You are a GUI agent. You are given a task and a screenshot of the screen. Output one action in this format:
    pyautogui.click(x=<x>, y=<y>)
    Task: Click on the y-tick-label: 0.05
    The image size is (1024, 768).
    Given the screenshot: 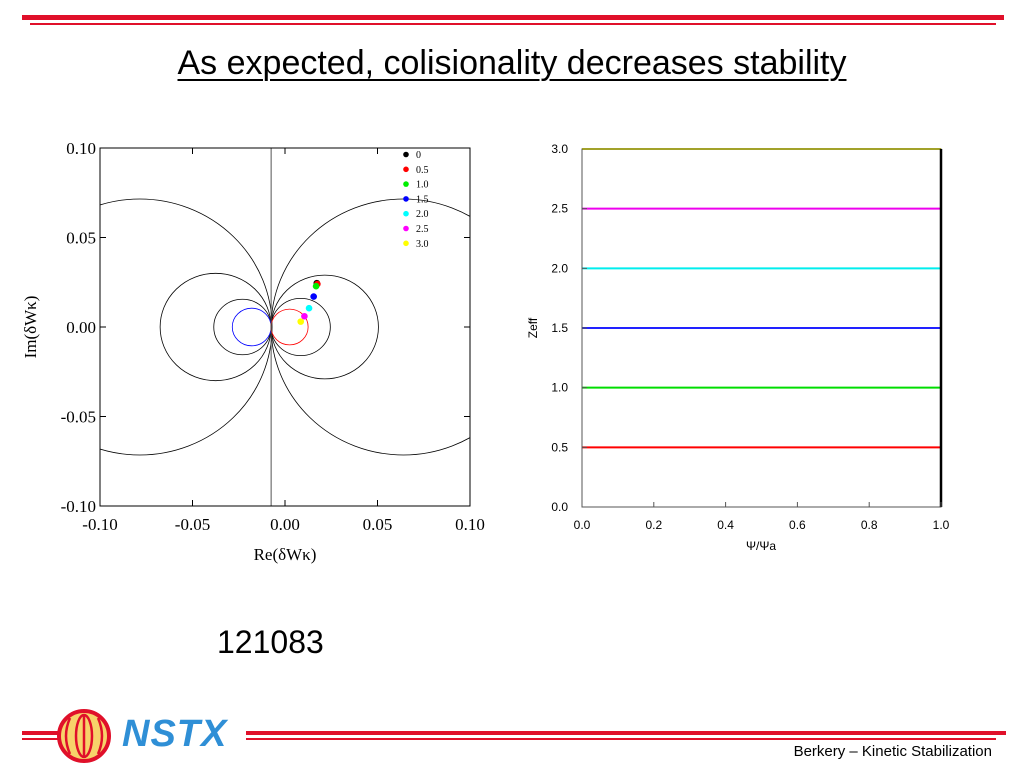 What is the action you would take?
    pyautogui.click(x=81, y=238)
    